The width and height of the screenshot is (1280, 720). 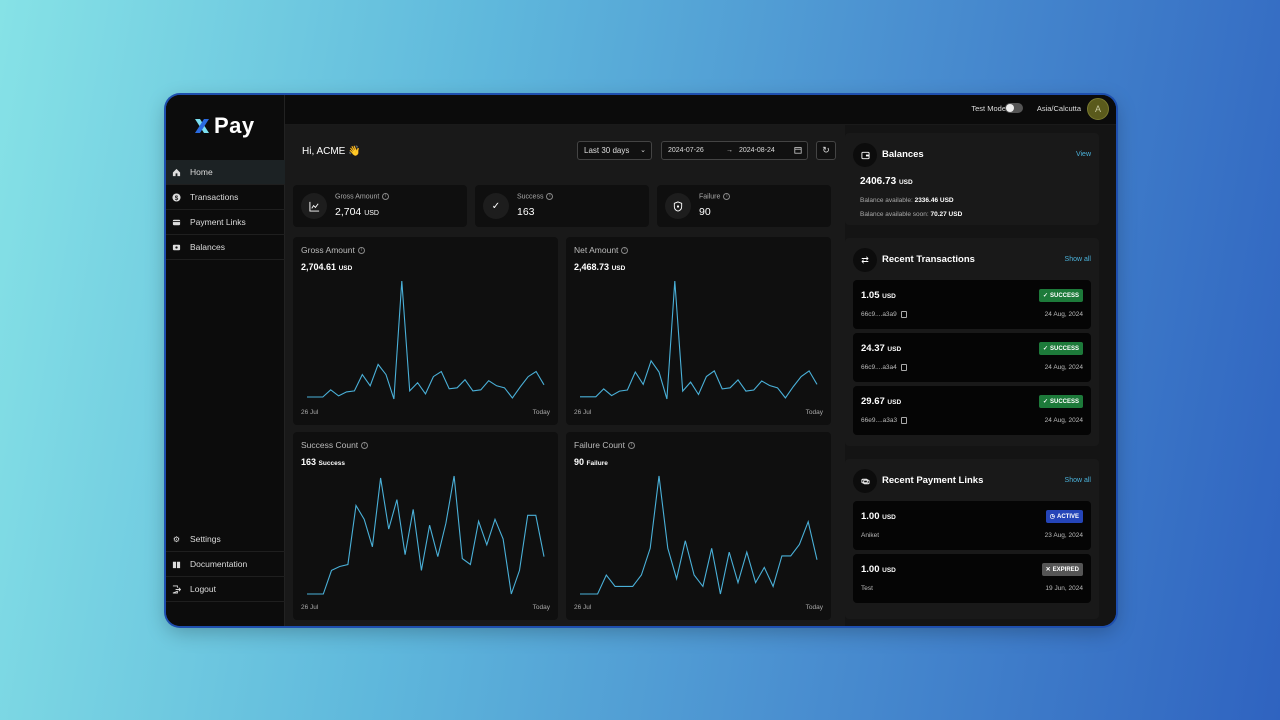 What do you see at coordinates (333, 250) in the screenshot?
I see `chart-title: Gross Amount i` at bounding box center [333, 250].